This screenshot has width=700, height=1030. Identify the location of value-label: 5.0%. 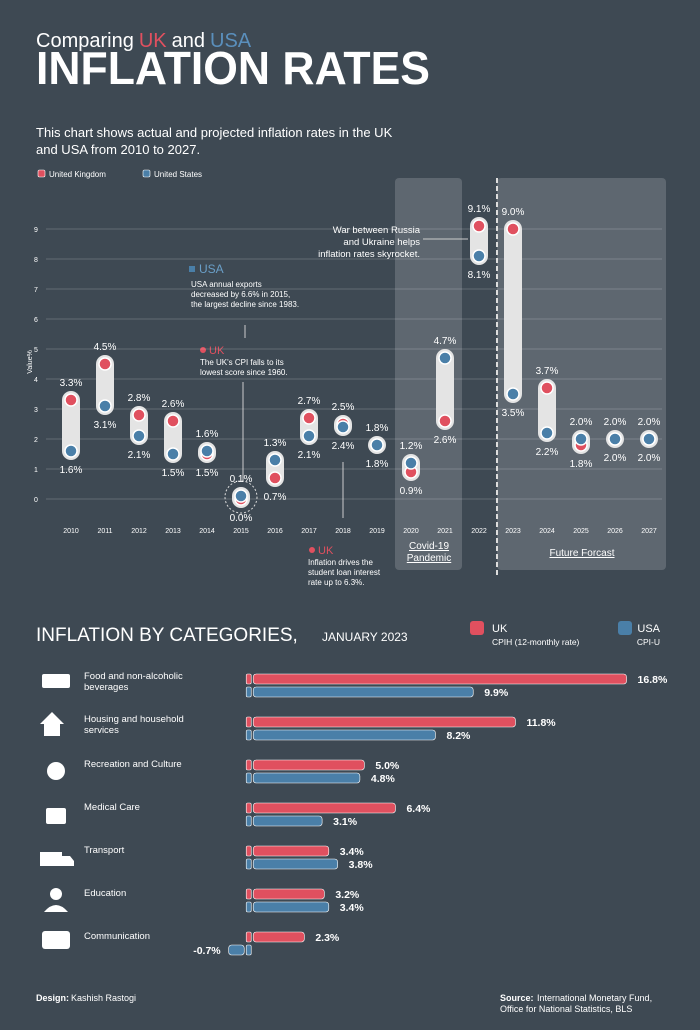
(387, 766).